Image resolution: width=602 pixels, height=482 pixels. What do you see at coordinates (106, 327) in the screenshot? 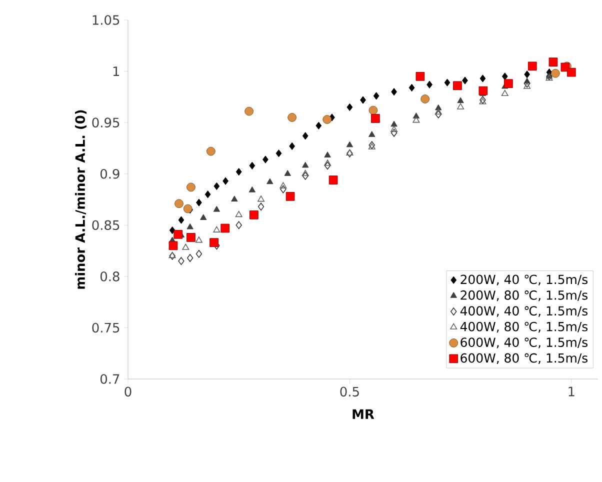
I see `y-tick-label: 0.75` at bounding box center [106, 327].